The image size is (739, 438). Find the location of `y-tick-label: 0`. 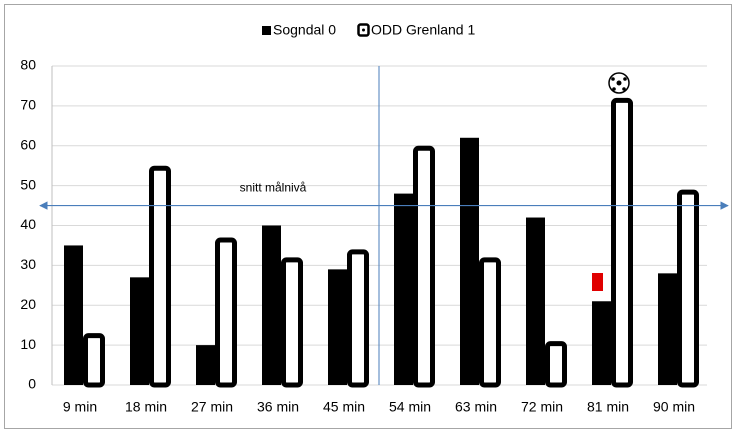

y-tick-label: 0 is located at coordinates (32, 384).